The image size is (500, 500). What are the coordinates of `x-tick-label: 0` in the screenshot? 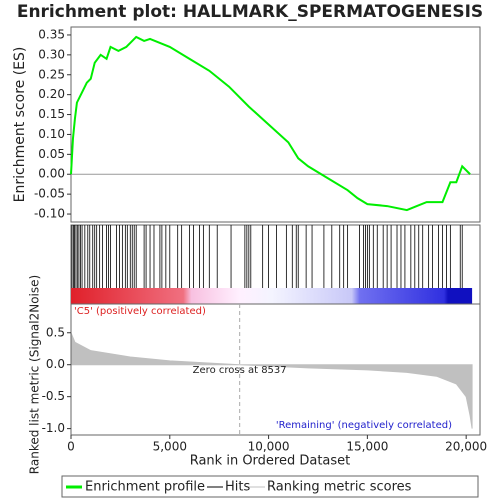 It's located at (71, 447).